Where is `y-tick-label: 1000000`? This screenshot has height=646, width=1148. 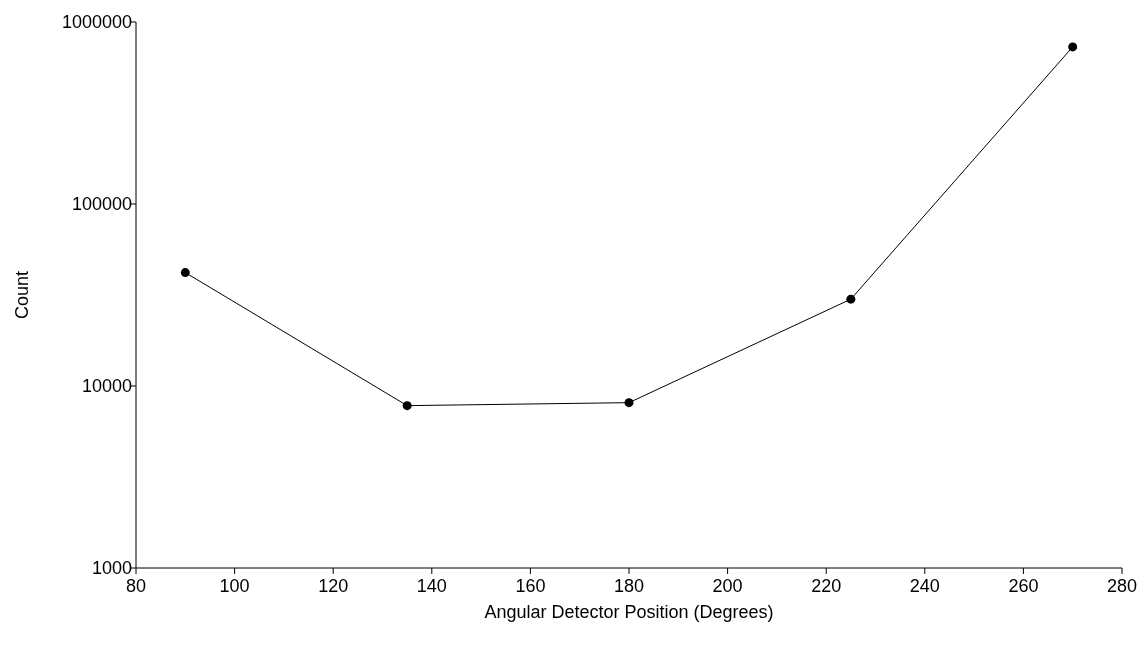
y-tick-label: 1000000 is located at coordinates (96, 22).